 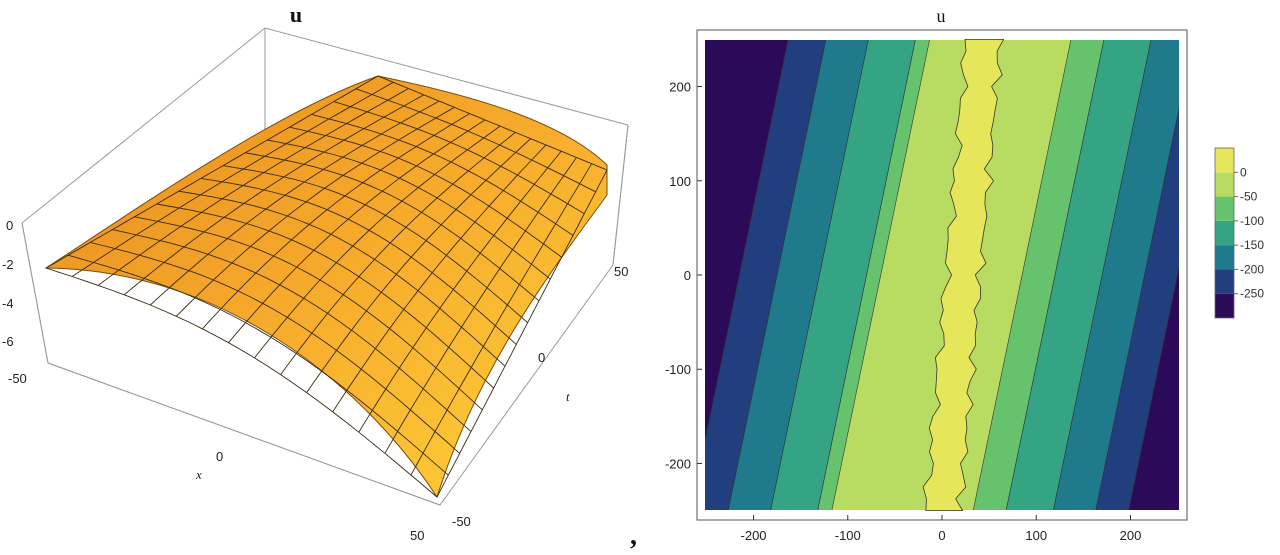 I want to click on x-tick-label: 200, so click(x=1131, y=535).